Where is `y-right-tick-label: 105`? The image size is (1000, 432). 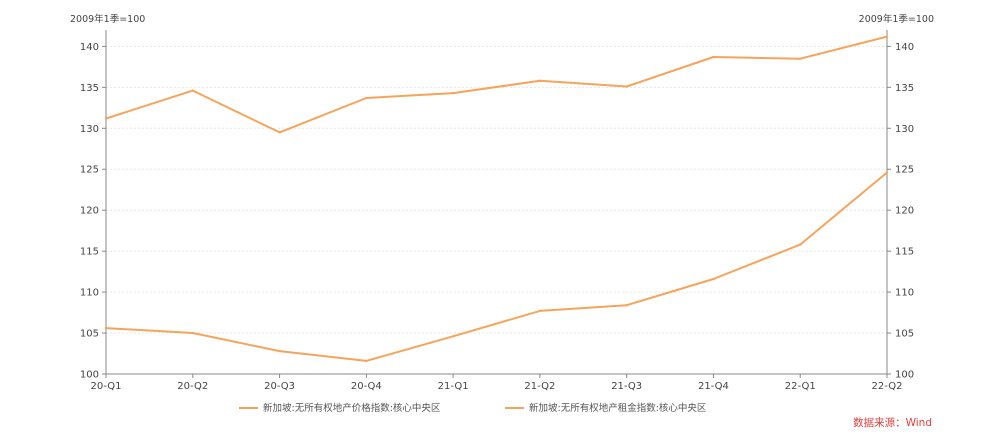
y-right-tick-label: 105 is located at coordinates (904, 334).